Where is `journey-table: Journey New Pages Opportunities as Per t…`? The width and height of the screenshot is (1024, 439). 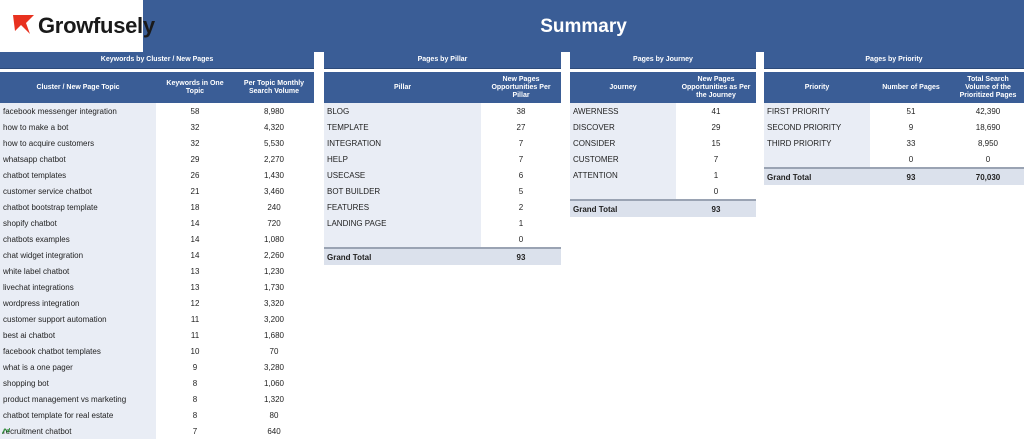 journey-table: Journey New Pages Opportunities as Per t… is located at coordinates (663, 144).